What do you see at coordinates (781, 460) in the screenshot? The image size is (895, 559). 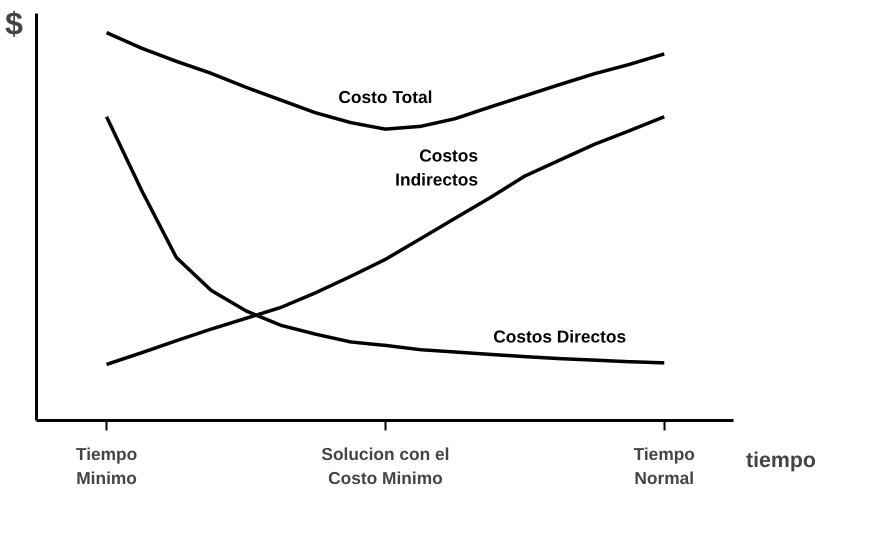 I see `x-axis-title: tiempo` at bounding box center [781, 460].